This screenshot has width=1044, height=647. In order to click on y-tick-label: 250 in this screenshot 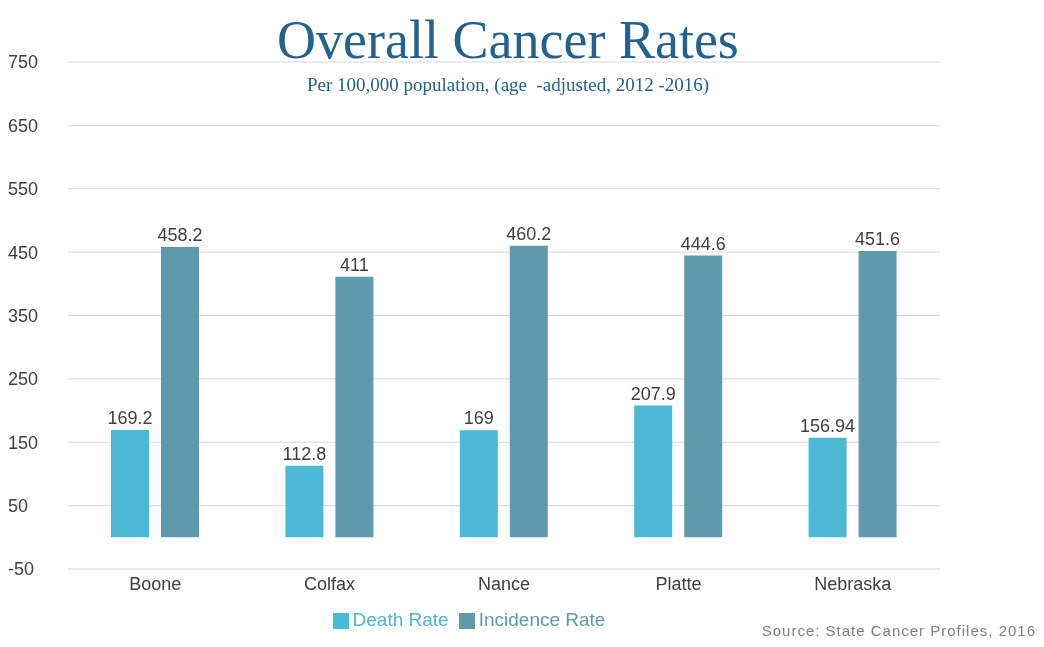, I will do `click(23, 379)`.